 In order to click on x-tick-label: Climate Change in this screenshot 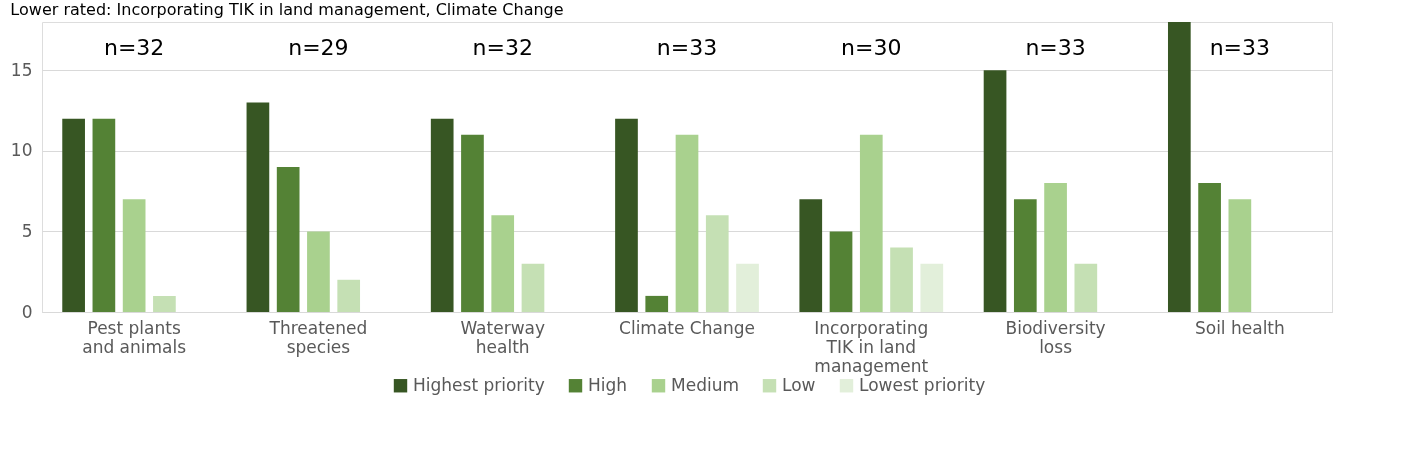, I will do `click(687, 327)`.